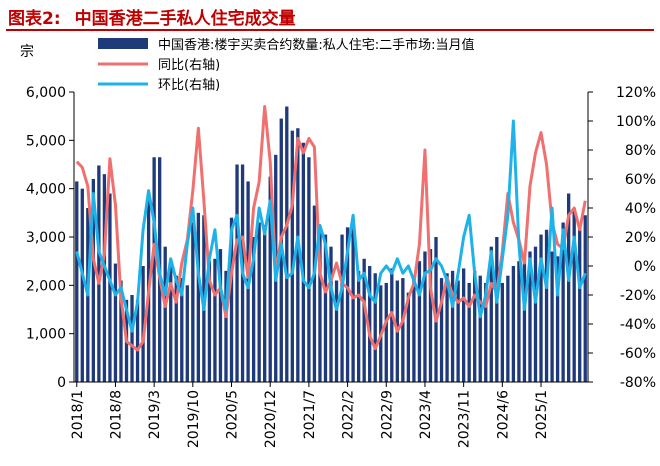 This screenshot has height=466, width=660. I want to click on right-tick-label: 80%, so click(640, 151).